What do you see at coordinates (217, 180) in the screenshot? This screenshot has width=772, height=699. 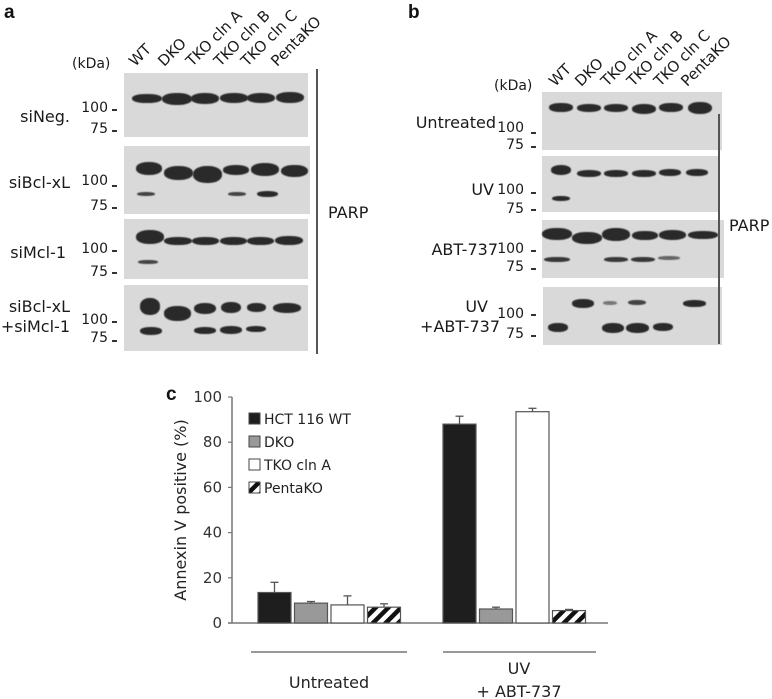 I see `blot-sibcl-xl` at bounding box center [217, 180].